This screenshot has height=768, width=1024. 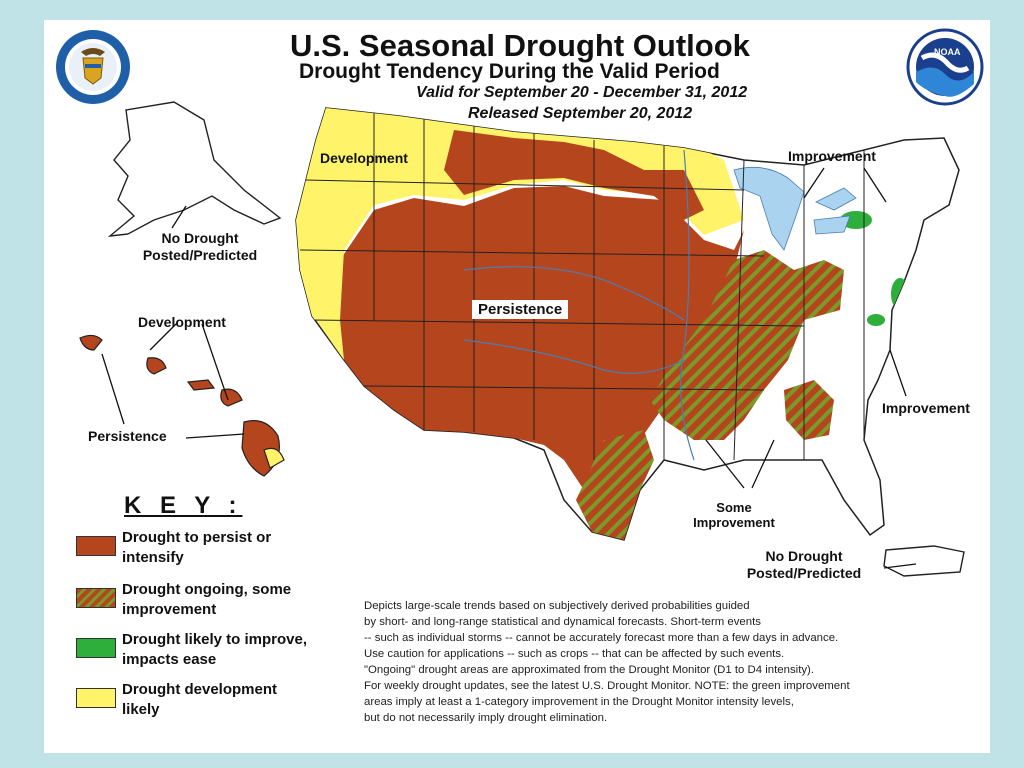 What do you see at coordinates (734, 507) in the screenshot?
I see `label-some-improvement-line-1: Some` at bounding box center [734, 507].